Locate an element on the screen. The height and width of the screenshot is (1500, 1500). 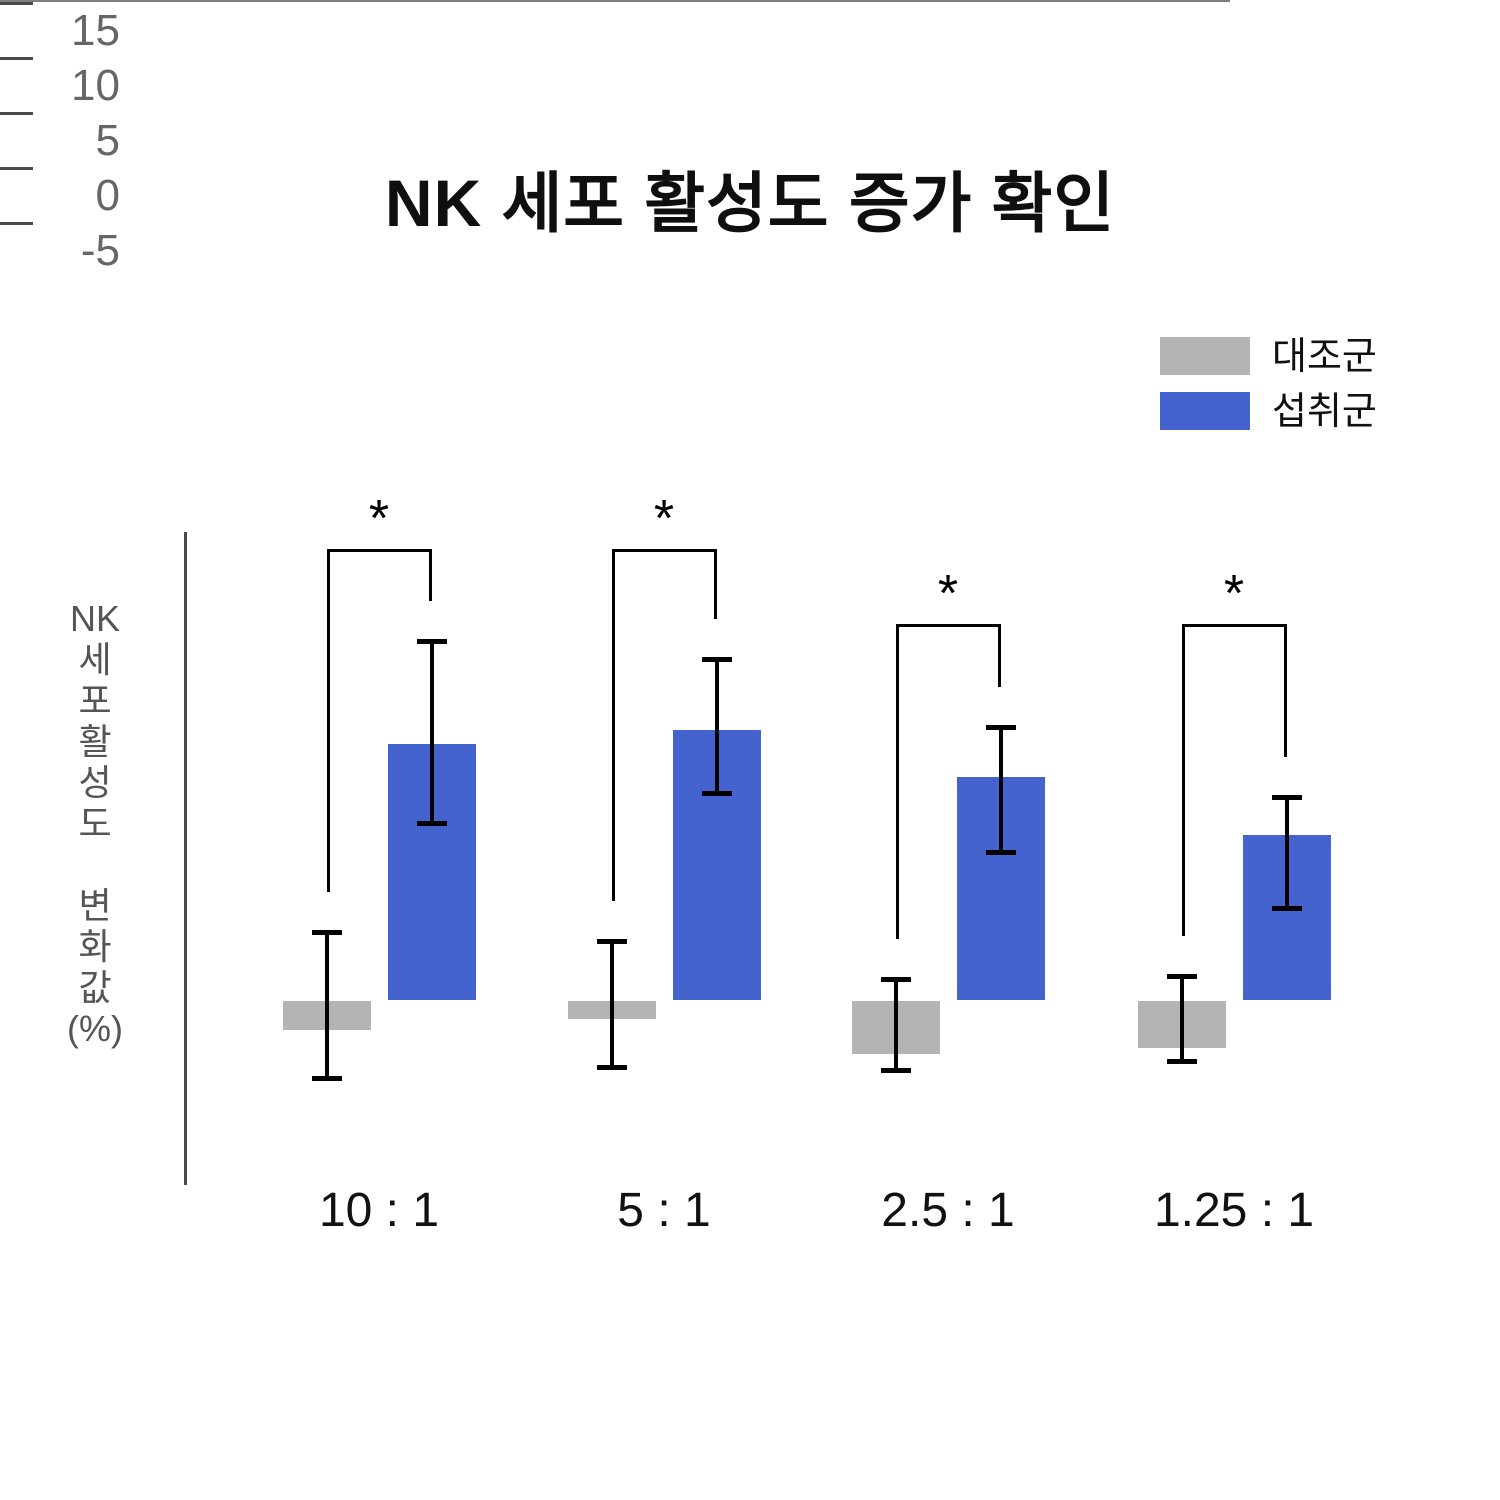
significance-asterisk-3: * is located at coordinates (1234, 594).